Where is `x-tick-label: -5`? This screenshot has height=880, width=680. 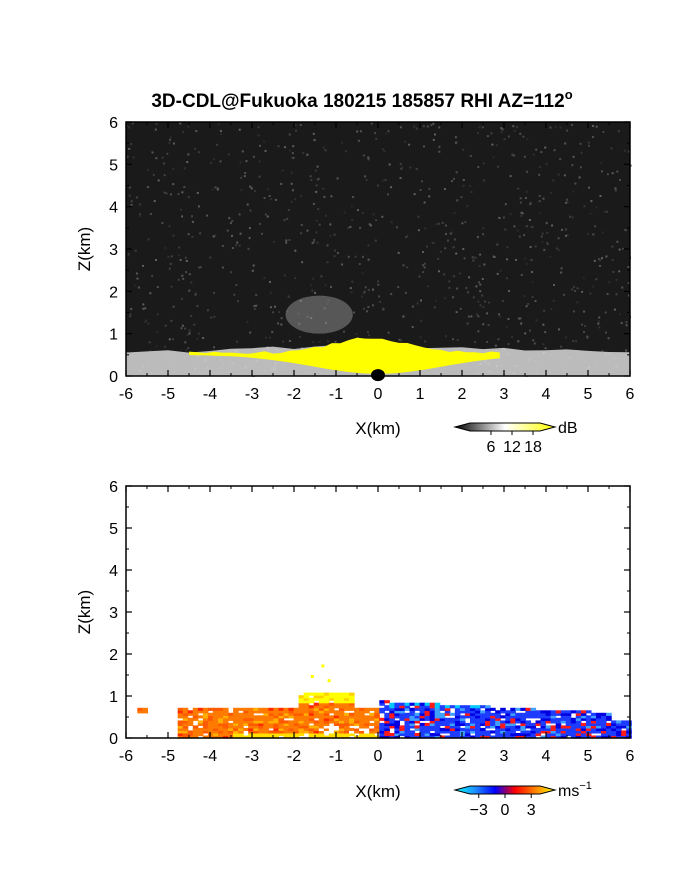 x-tick-label: -5 is located at coordinates (168, 394).